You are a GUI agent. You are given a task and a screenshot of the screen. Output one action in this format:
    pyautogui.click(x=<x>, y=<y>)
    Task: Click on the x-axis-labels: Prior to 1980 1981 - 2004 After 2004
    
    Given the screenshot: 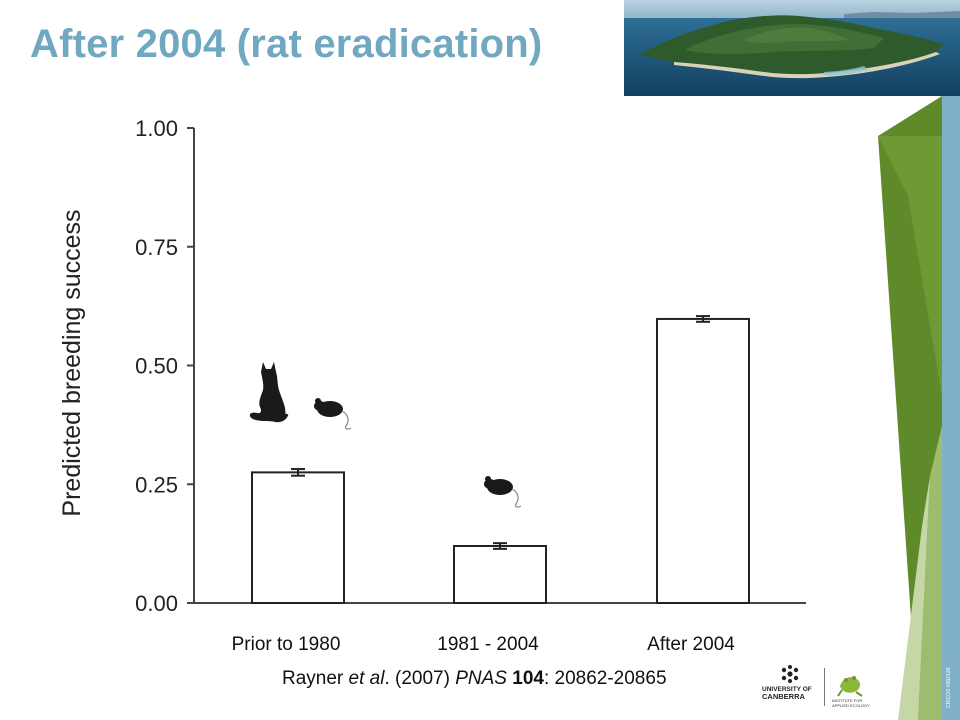 What is the action you would take?
    pyautogui.click(x=484, y=644)
    